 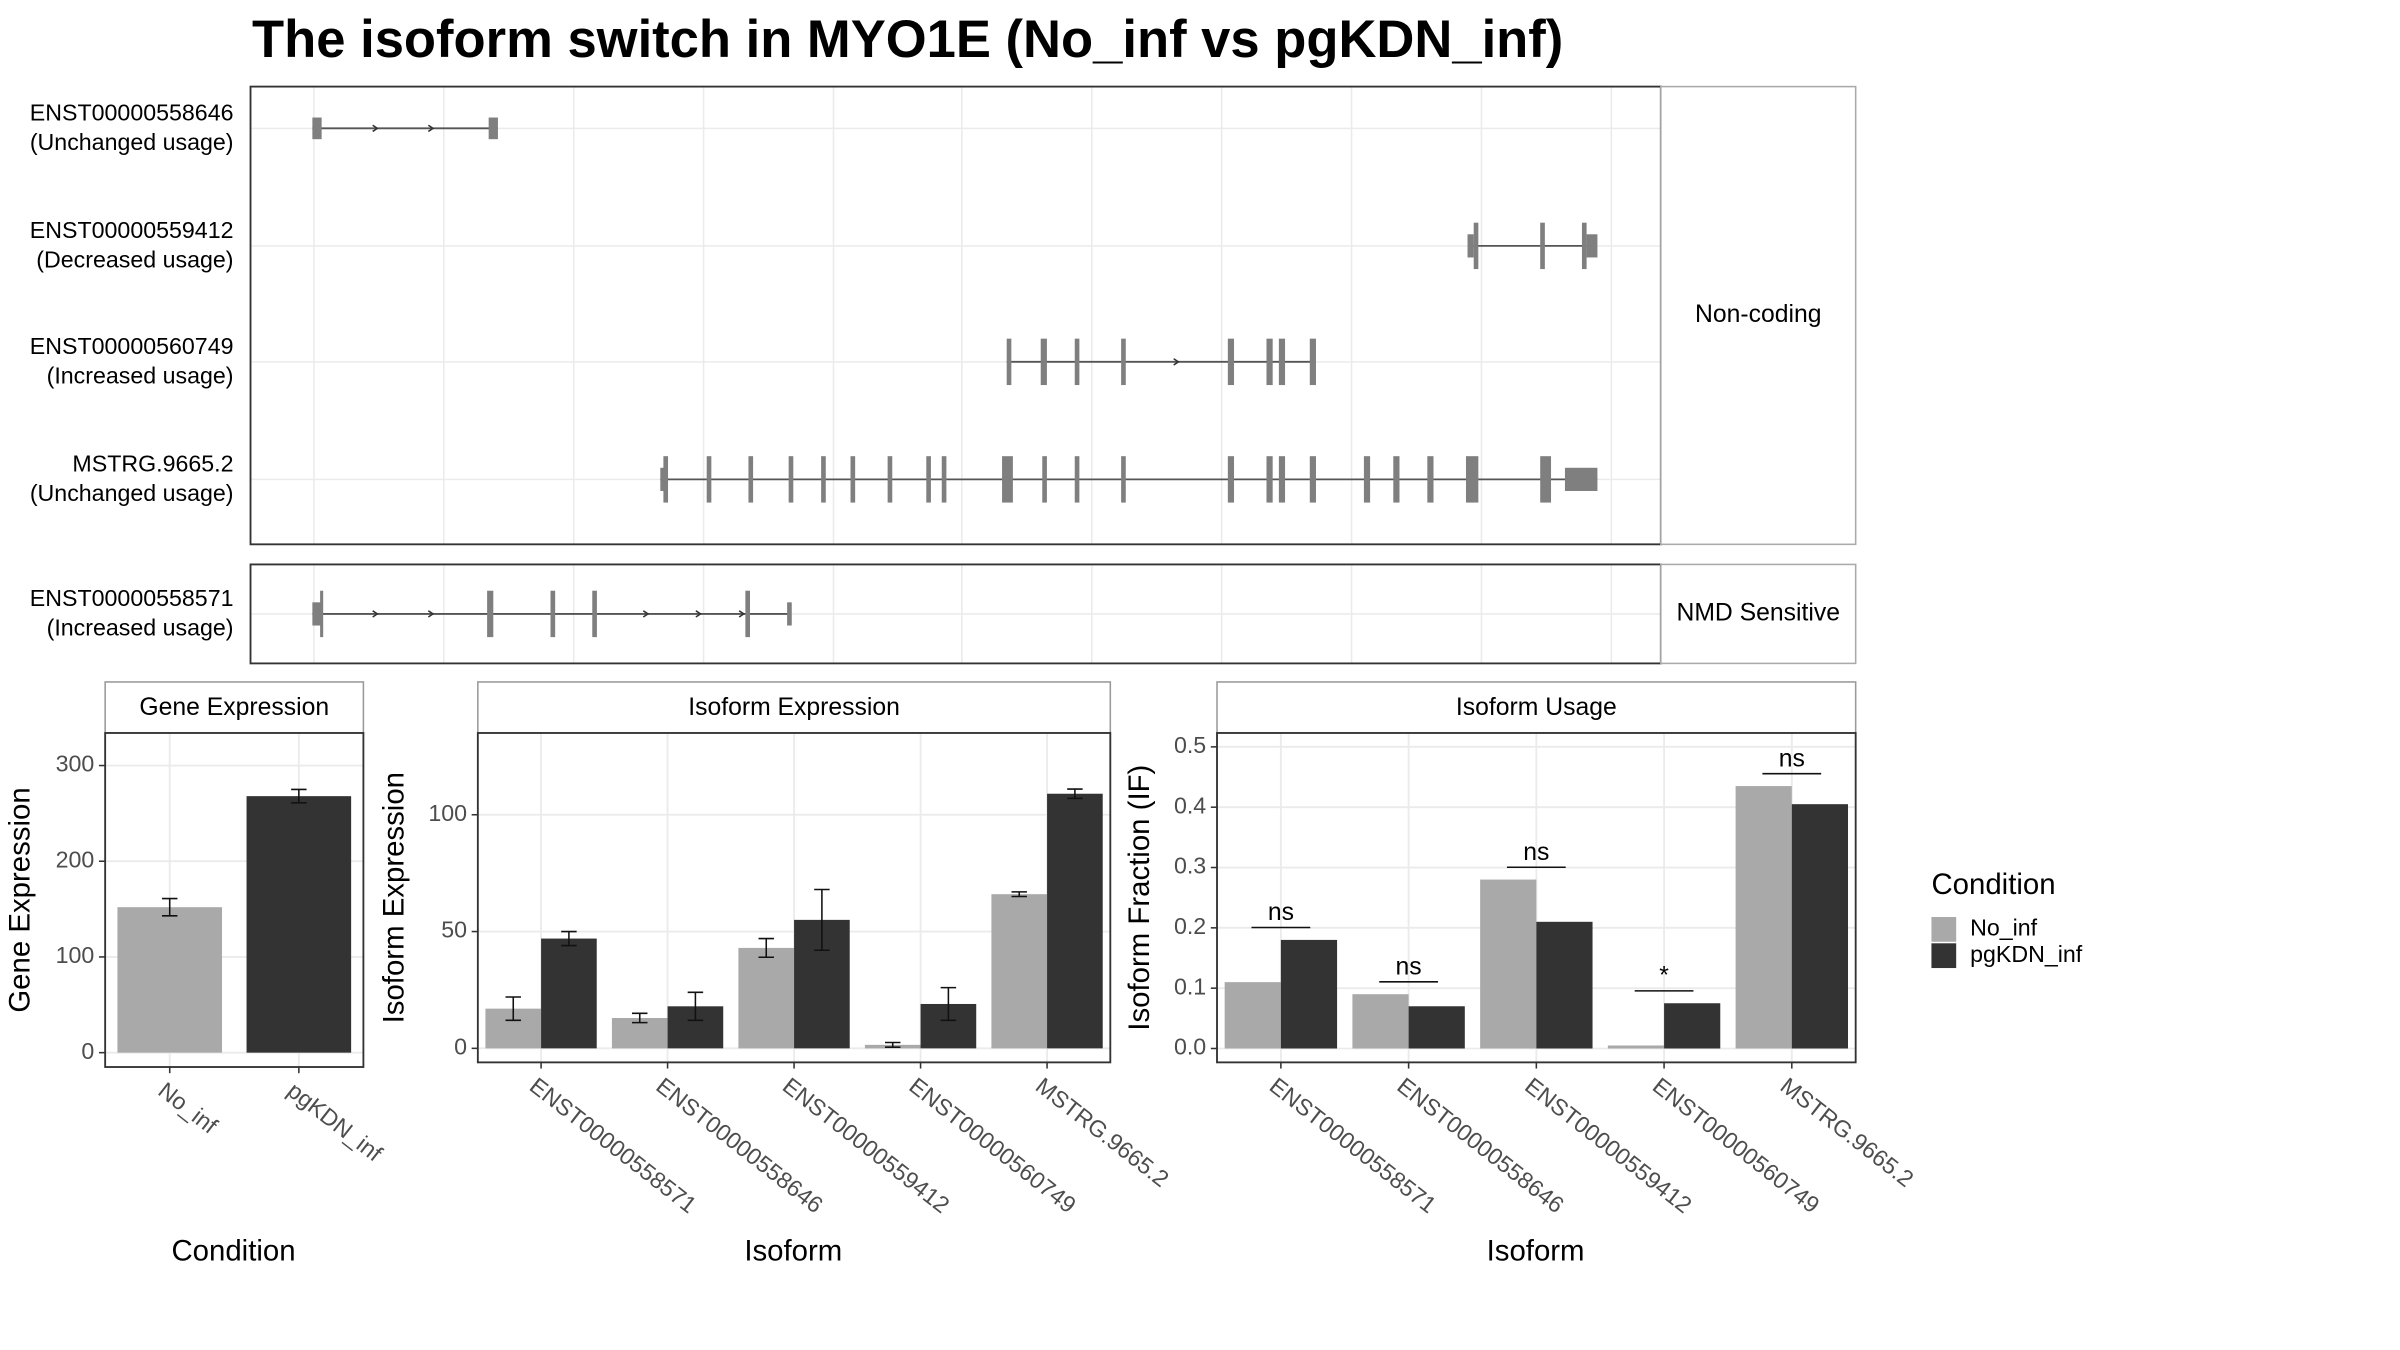 I want to click on isoform-id-label: ENST00000558571, so click(x=132, y=598).